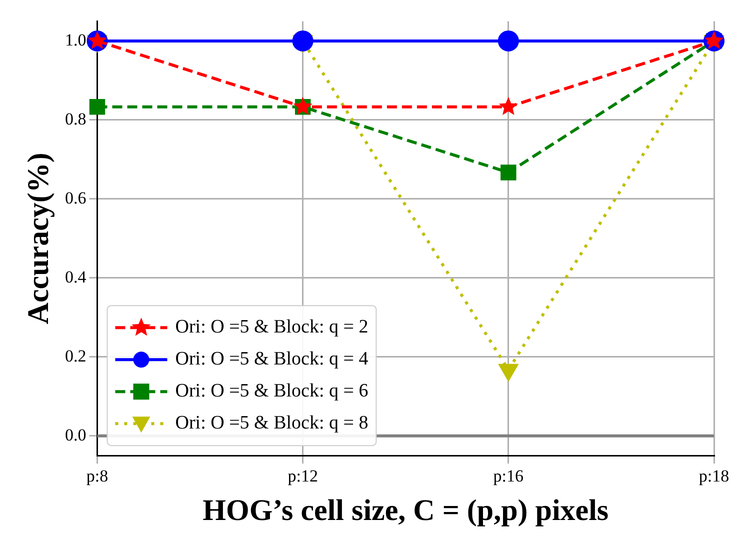  I want to click on y-tick-label: 1.0, so click(75, 40).